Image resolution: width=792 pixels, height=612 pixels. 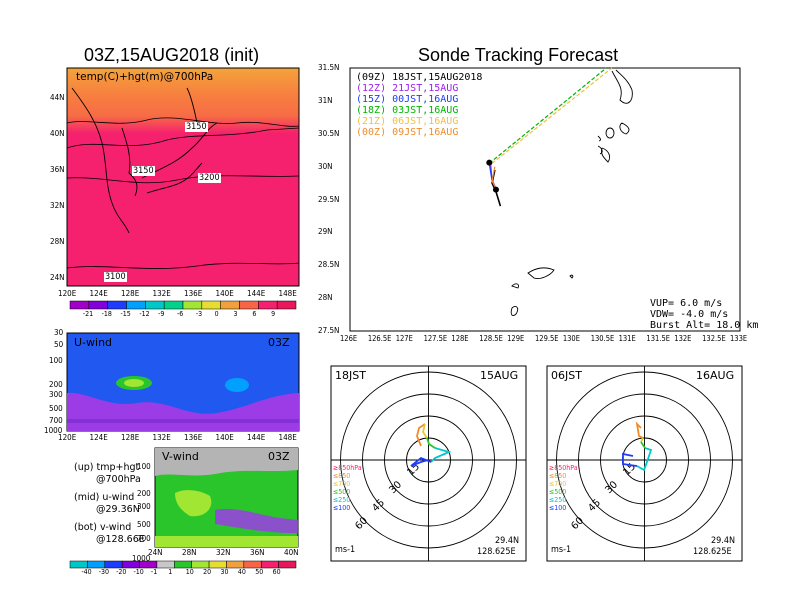 I want to click on hodo1-lat: 29.4N, so click(x=507, y=541).